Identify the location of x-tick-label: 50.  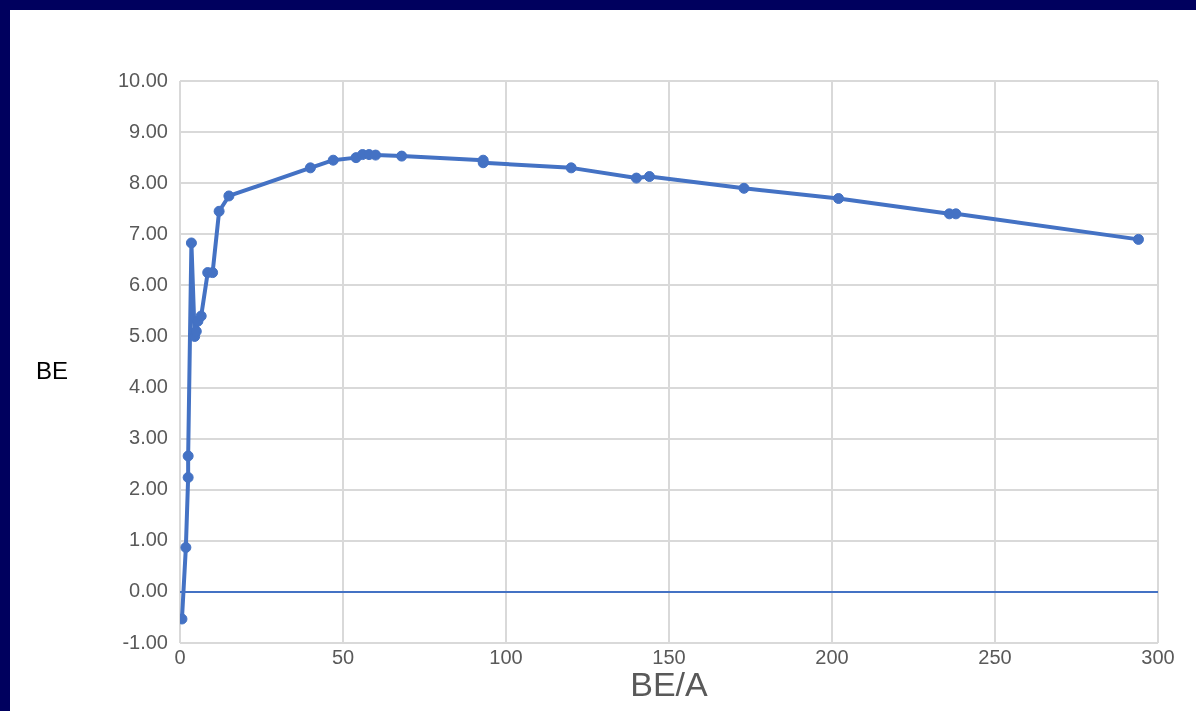
(343, 656).